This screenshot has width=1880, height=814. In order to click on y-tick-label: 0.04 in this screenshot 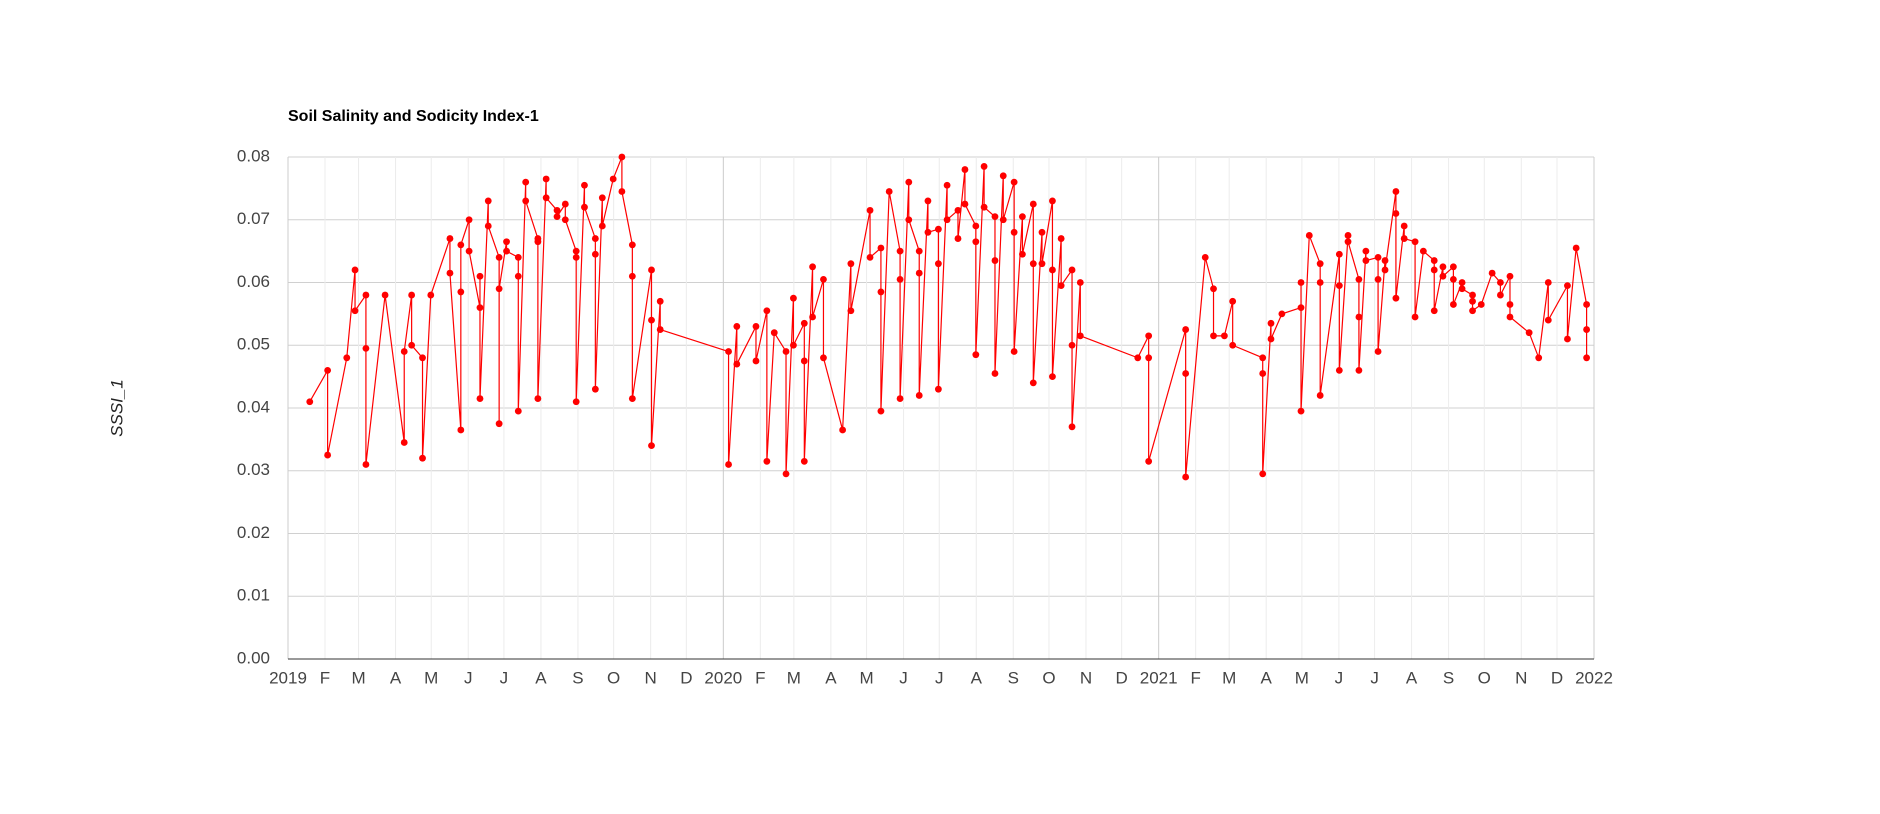, I will do `click(253, 406)`.